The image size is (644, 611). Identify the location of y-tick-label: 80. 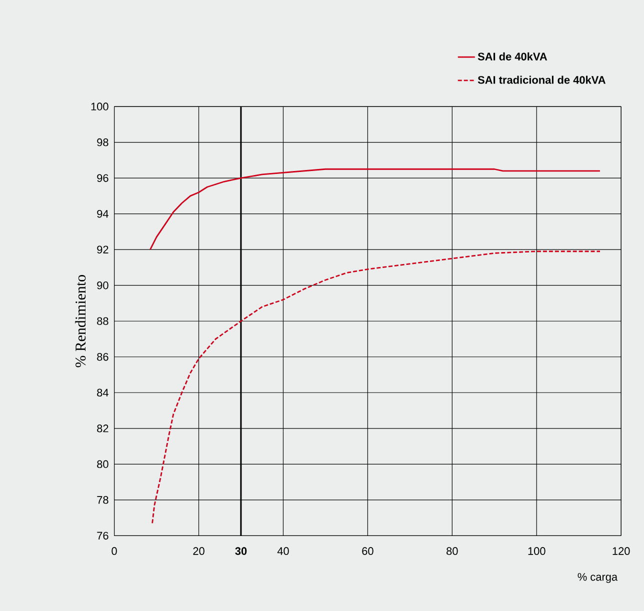
(102, 464).